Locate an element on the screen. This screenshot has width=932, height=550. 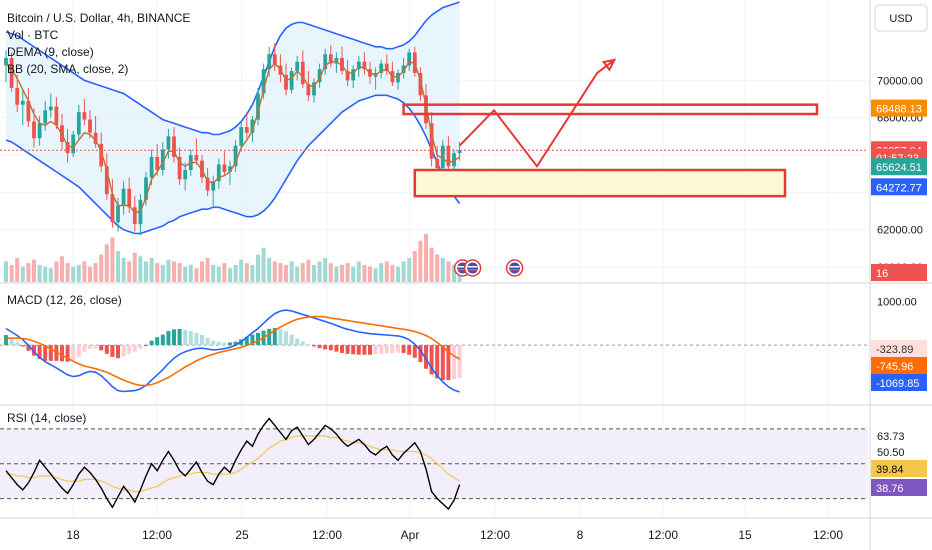
macd-value-tag: -1069.85 is located at coordinates (899, 382).